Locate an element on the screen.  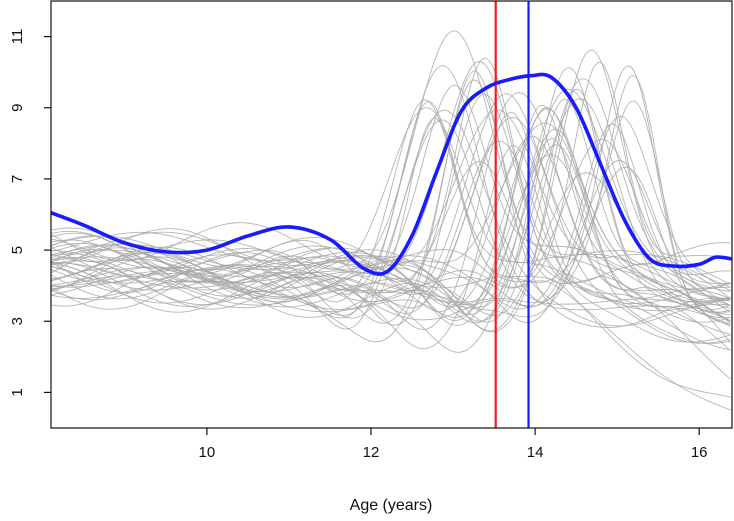
x-tick-label: 10 is located at coordinates (207, 452).